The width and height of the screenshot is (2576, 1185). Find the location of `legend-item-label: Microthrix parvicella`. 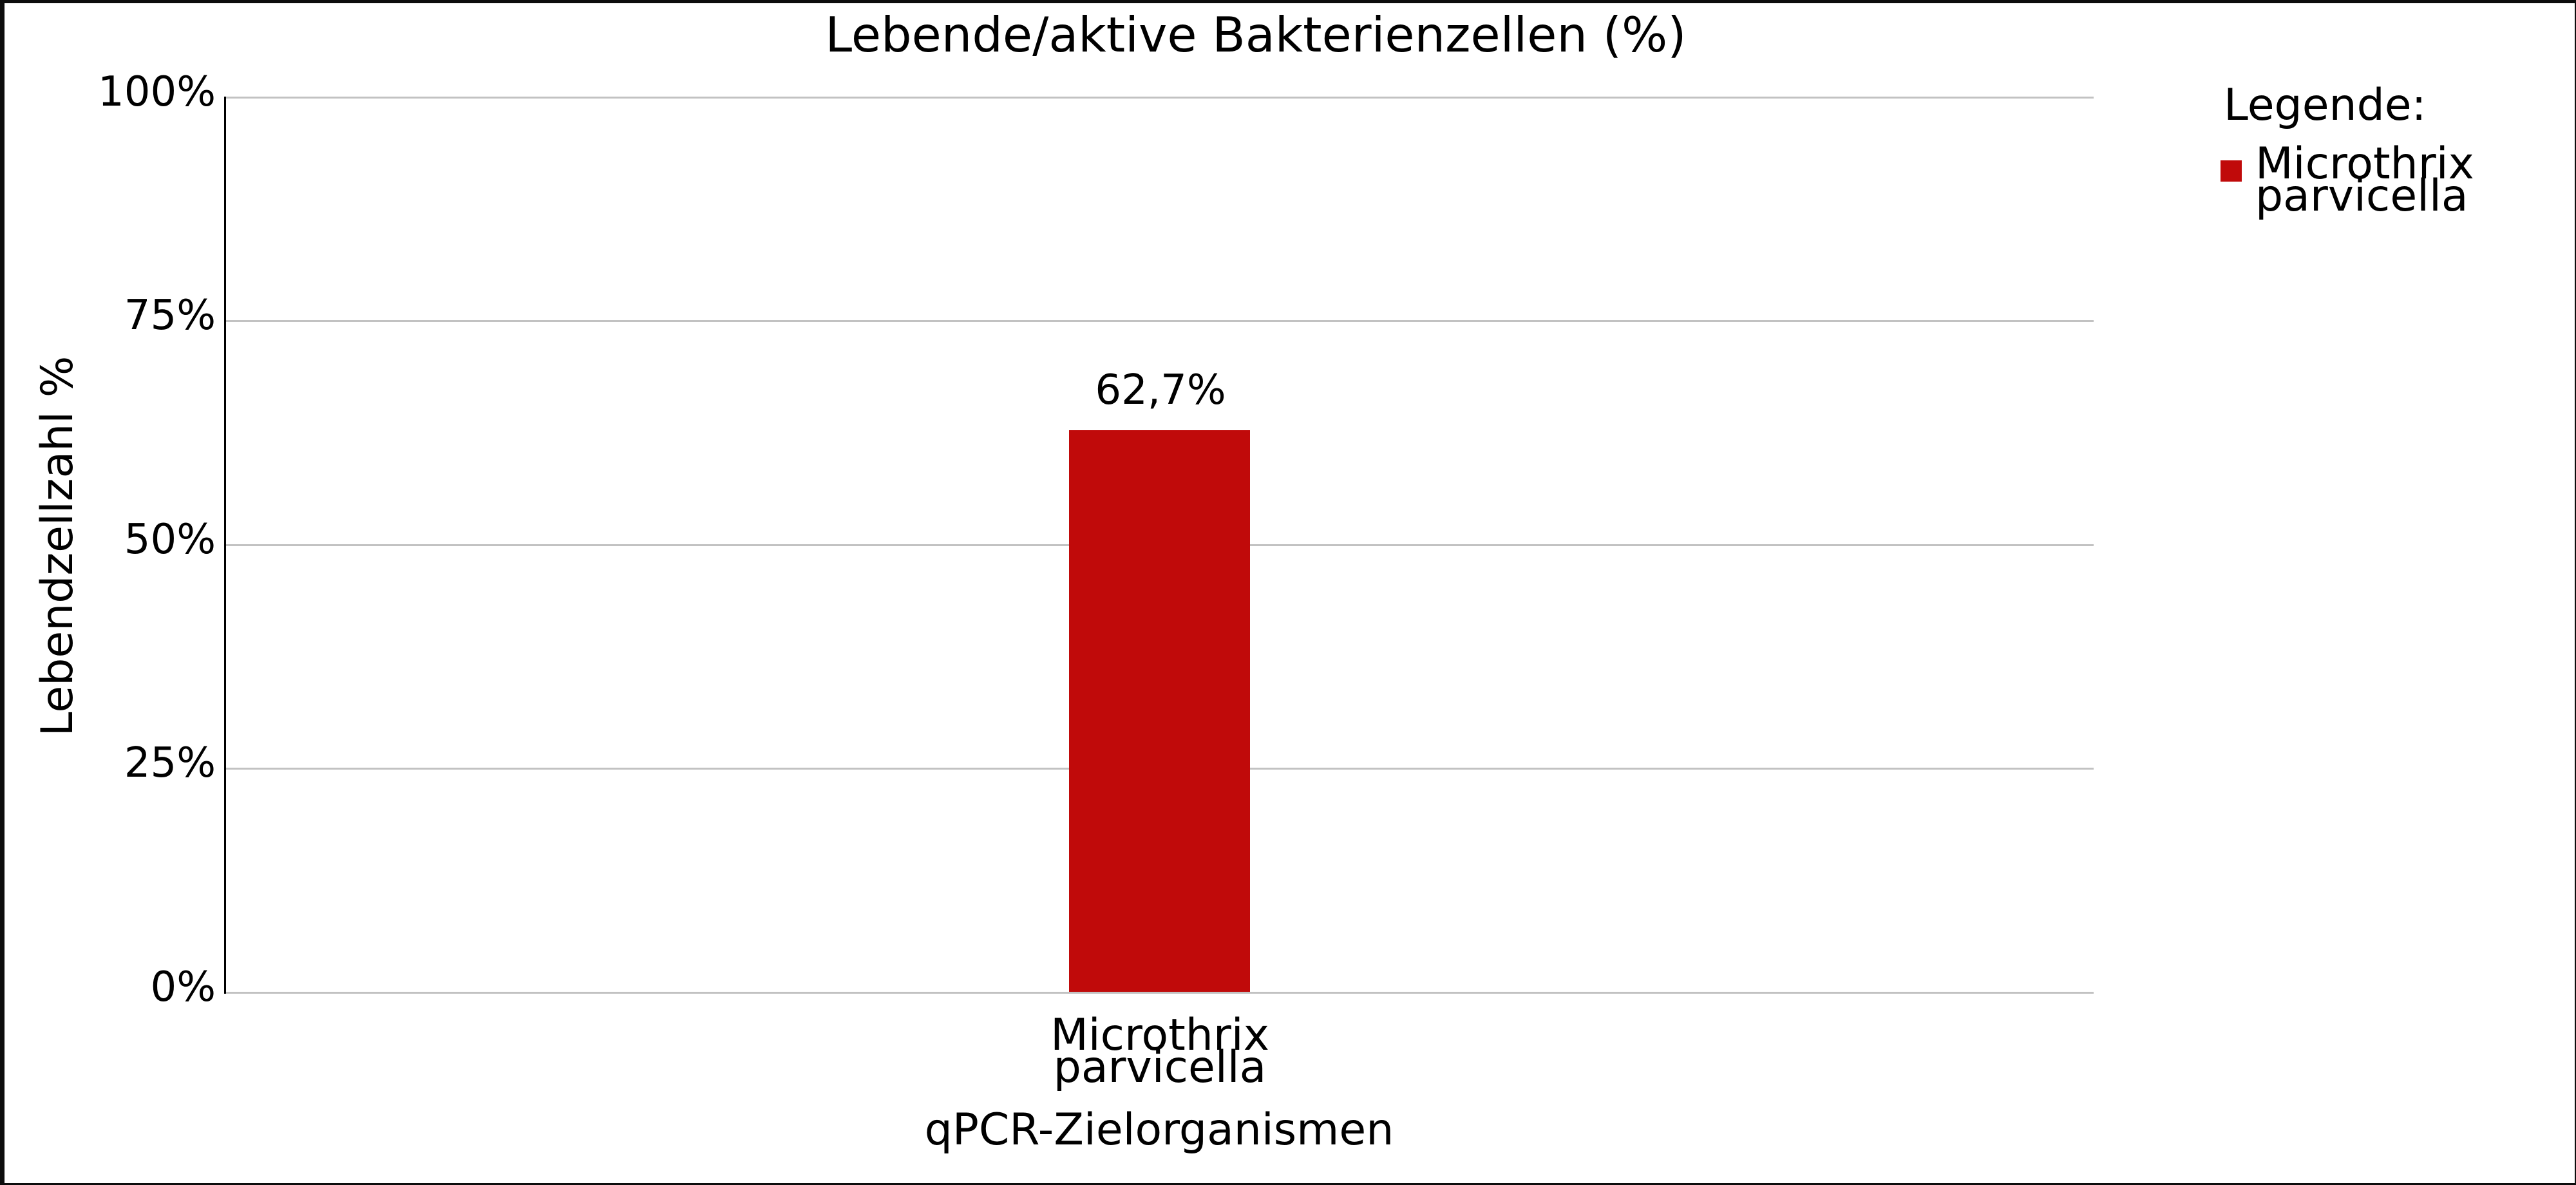

legend-item-label: Microthrix parvicella is located at coordinates (2364, 180).